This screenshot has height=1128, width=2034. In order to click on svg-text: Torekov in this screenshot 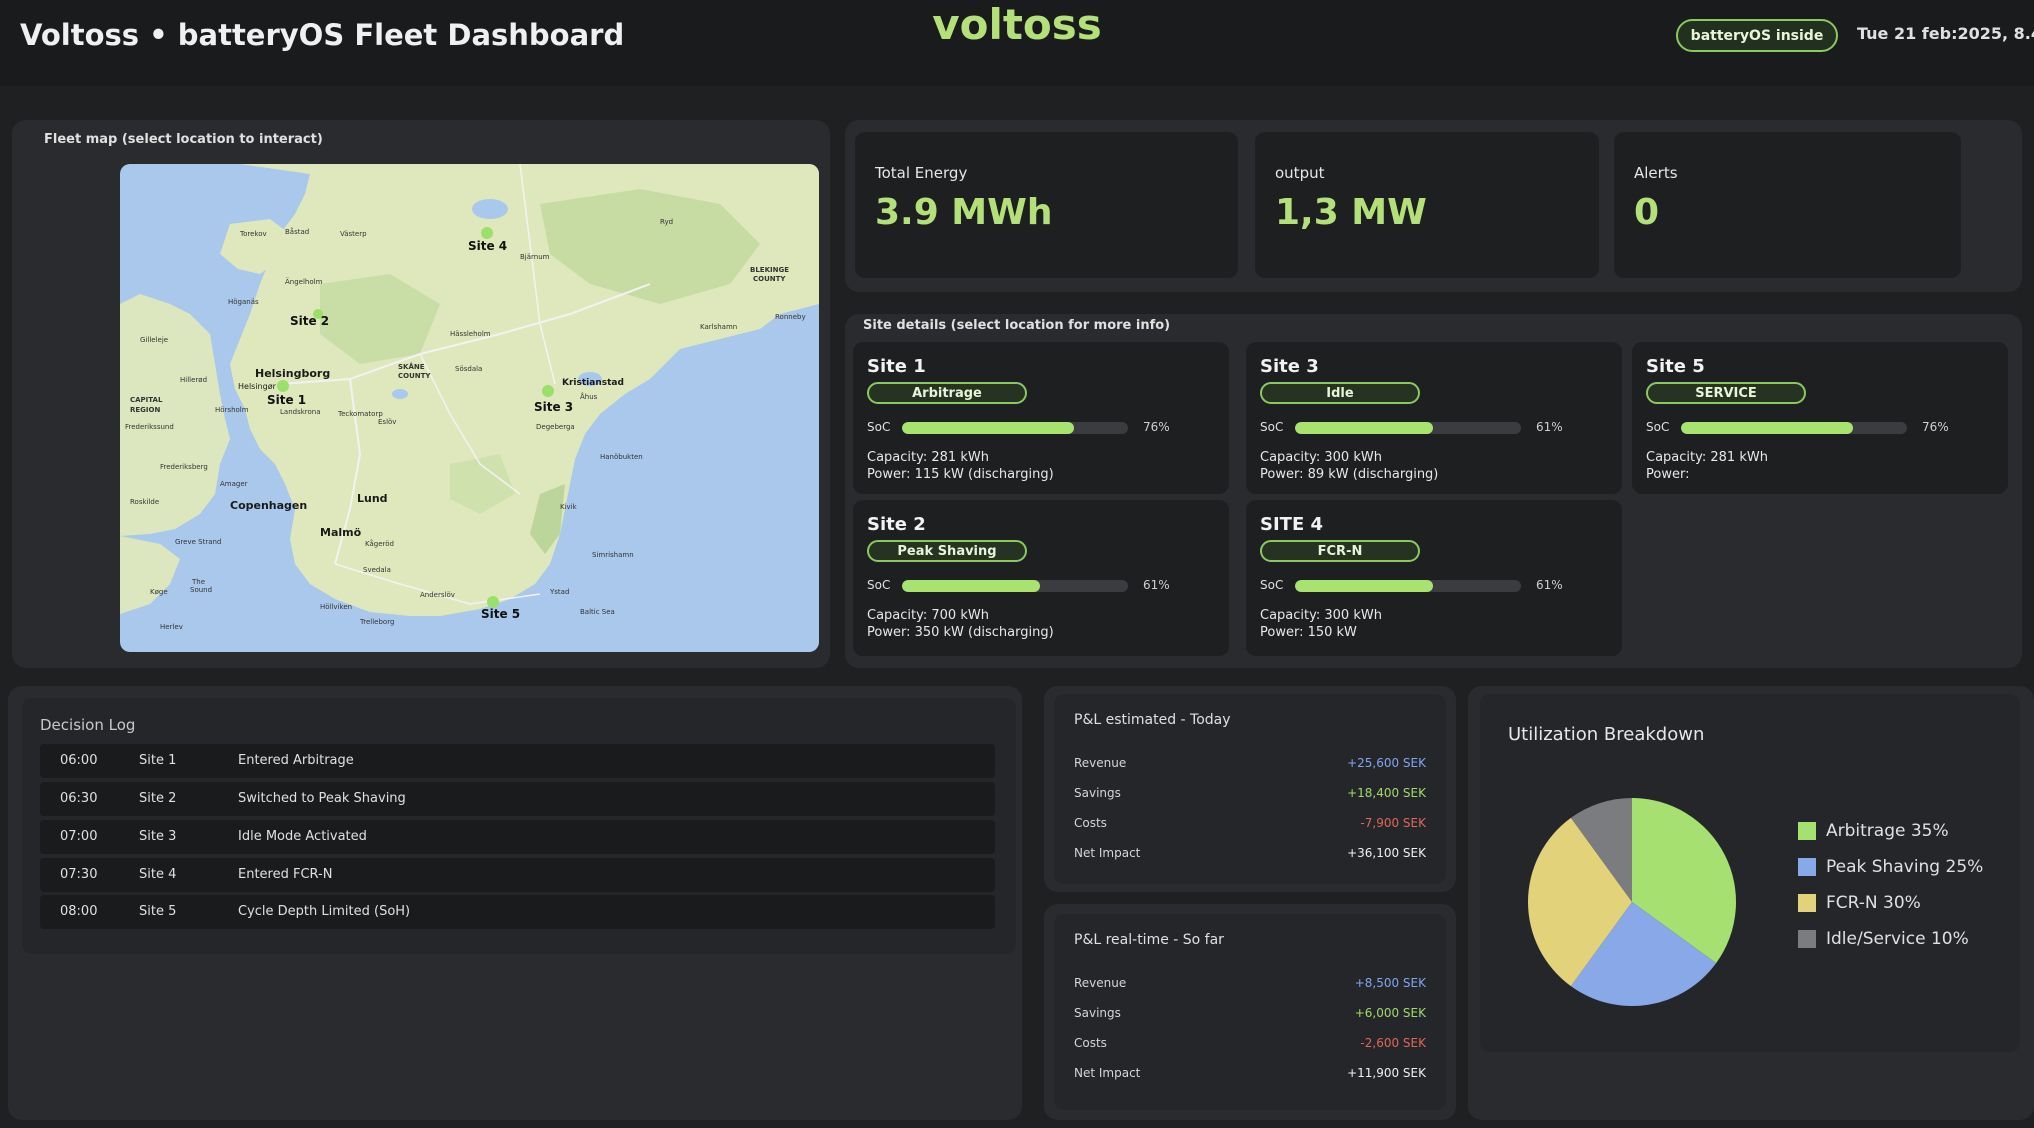, I will do `click(253, 234)`.